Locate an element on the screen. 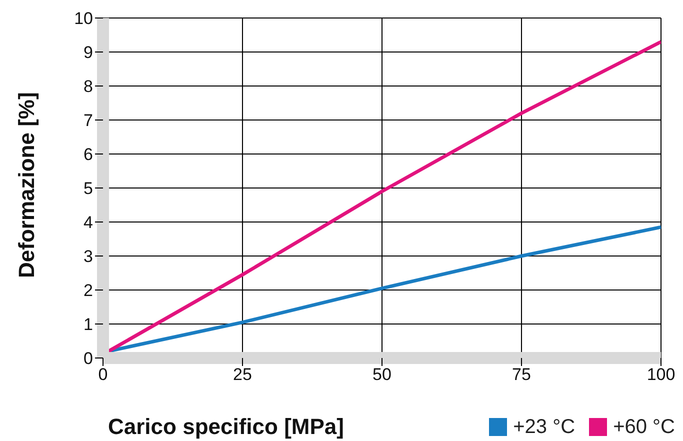  y-tick-label: 1 is located at coordinates (88, 324).